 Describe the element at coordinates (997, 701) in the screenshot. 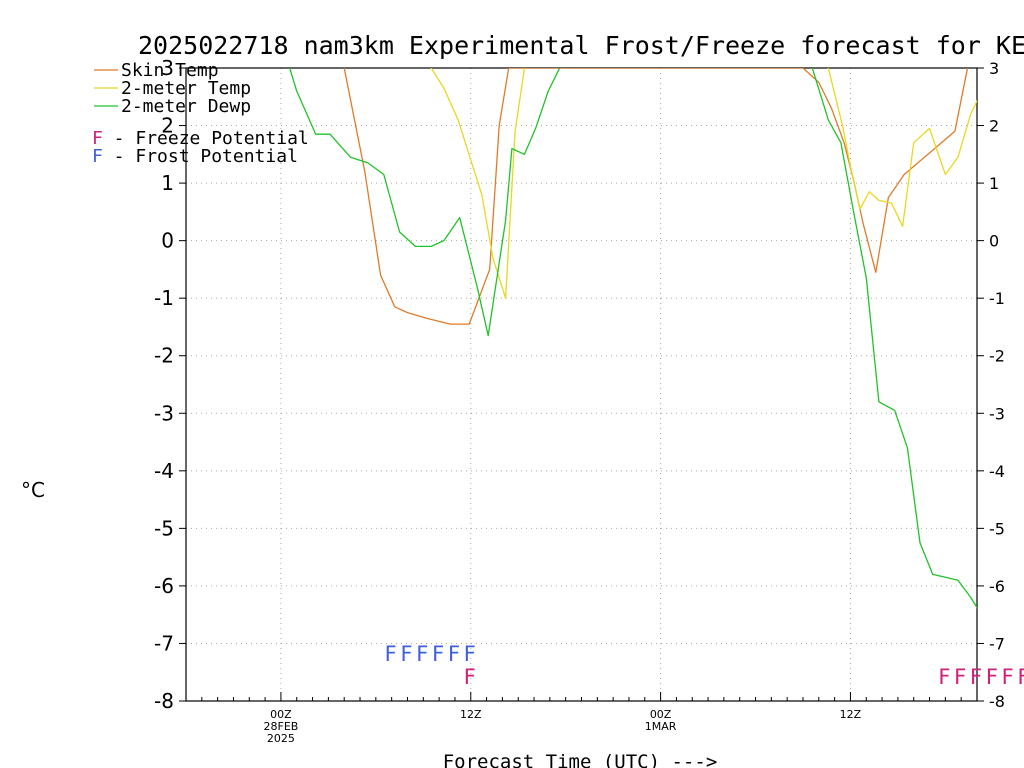

I see `y-tick-label-right: -8` at that location.